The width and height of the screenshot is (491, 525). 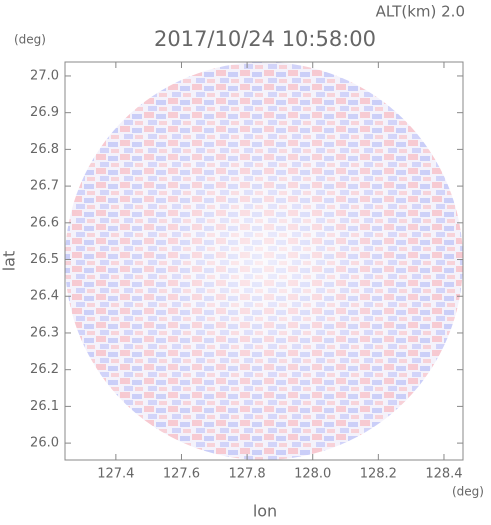 What do you see at coordinates (44, 443) in the screenshot?
I see `y-tick-label: 26.0` at bounding box center [44, 443].